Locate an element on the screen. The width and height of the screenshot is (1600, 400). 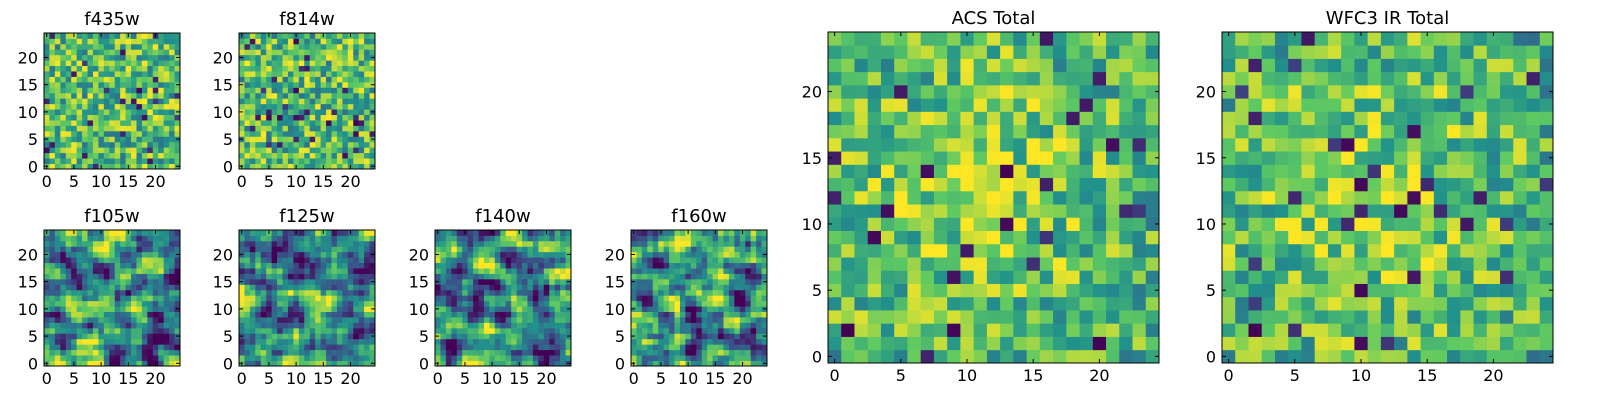
axes-frame is located at coordinates (307, 101).